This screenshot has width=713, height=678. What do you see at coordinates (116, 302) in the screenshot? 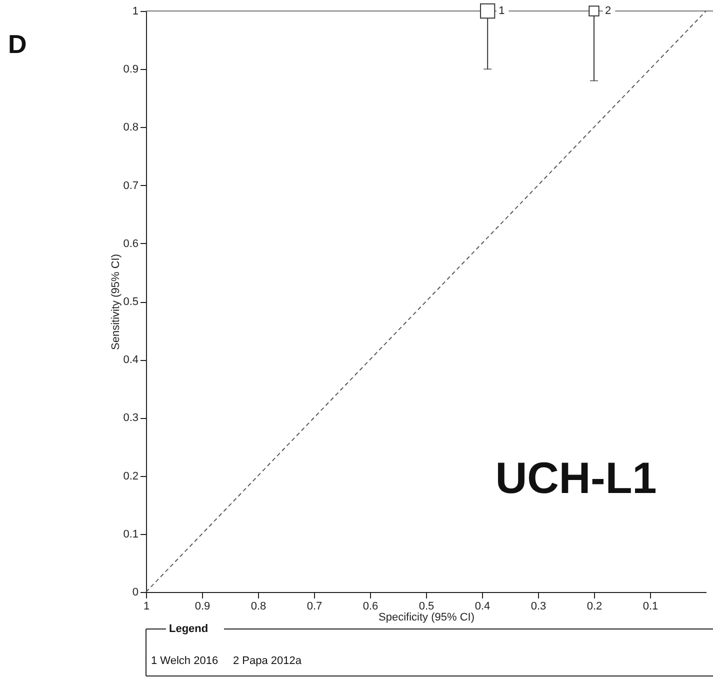
I see `y-axis-title: Sensitivity (95% CI)` at bounding box center [116, 302].